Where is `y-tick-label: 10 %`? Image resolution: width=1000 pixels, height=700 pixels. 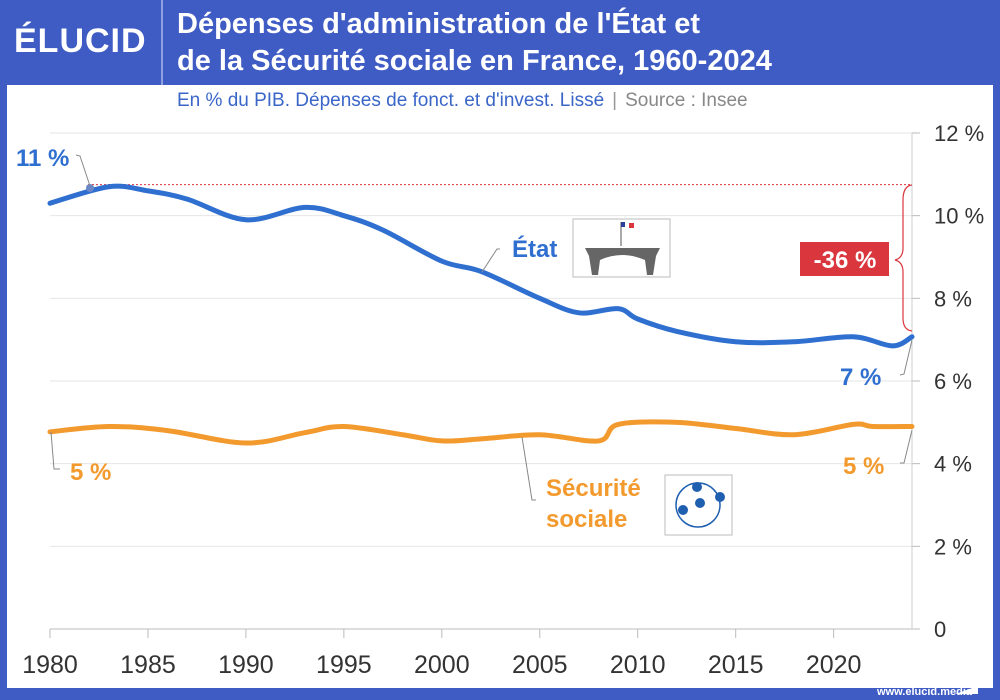
y-tick-label: 10 % is located at coordinates (959, 216).